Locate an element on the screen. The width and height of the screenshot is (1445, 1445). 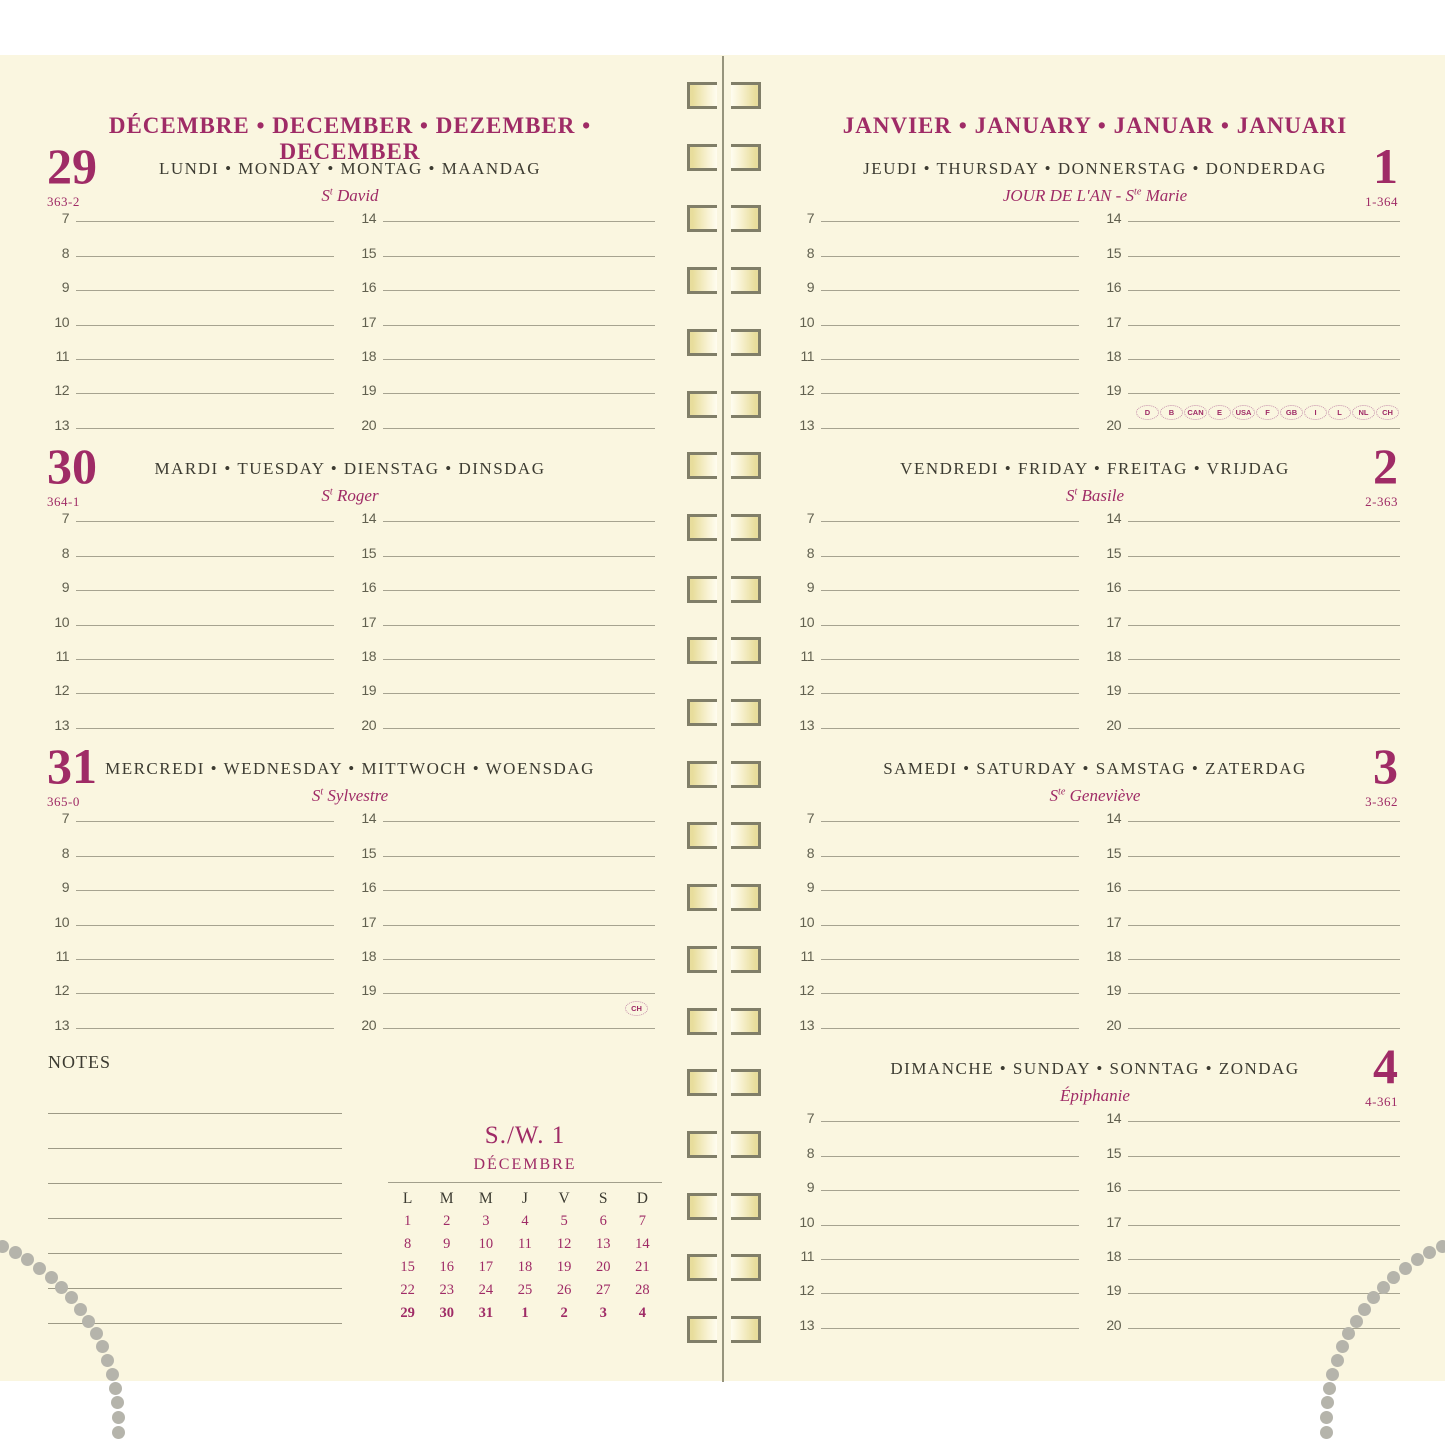
hour-number: 12 is located at coordinates (806, 390).